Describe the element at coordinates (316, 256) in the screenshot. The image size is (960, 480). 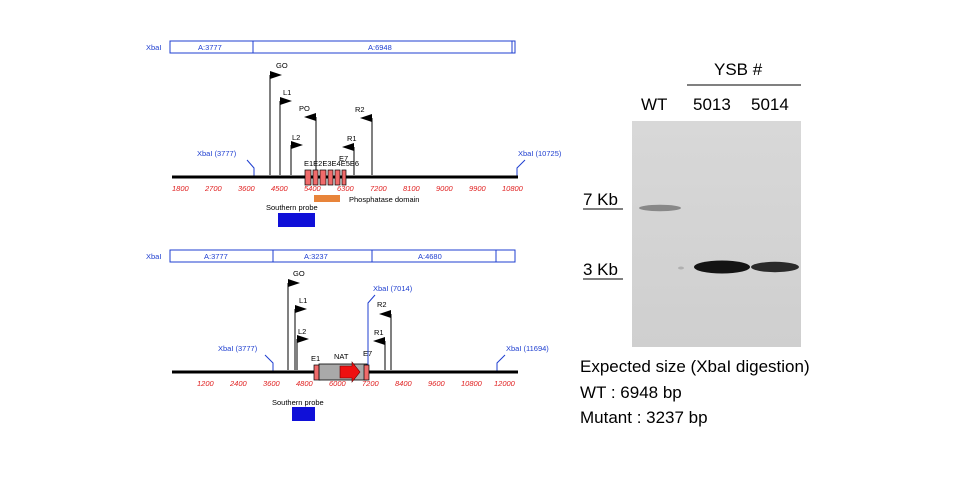
I see `bottom-fragment-2: A:3237` at that location.